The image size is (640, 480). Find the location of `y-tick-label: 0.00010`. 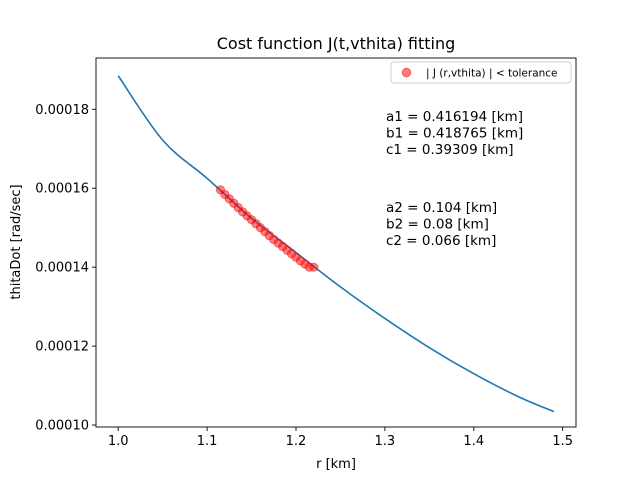

y-tick-label: 0.00010 is located at coordinates (62, 426).